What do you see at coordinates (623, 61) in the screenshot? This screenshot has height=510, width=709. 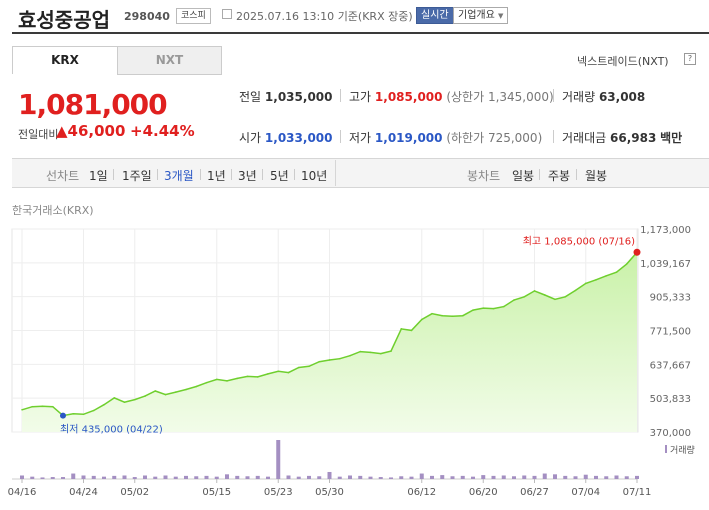 I see `nextrade-link: 넥스트레이드(NXT)` at bounding box center [623, 61].